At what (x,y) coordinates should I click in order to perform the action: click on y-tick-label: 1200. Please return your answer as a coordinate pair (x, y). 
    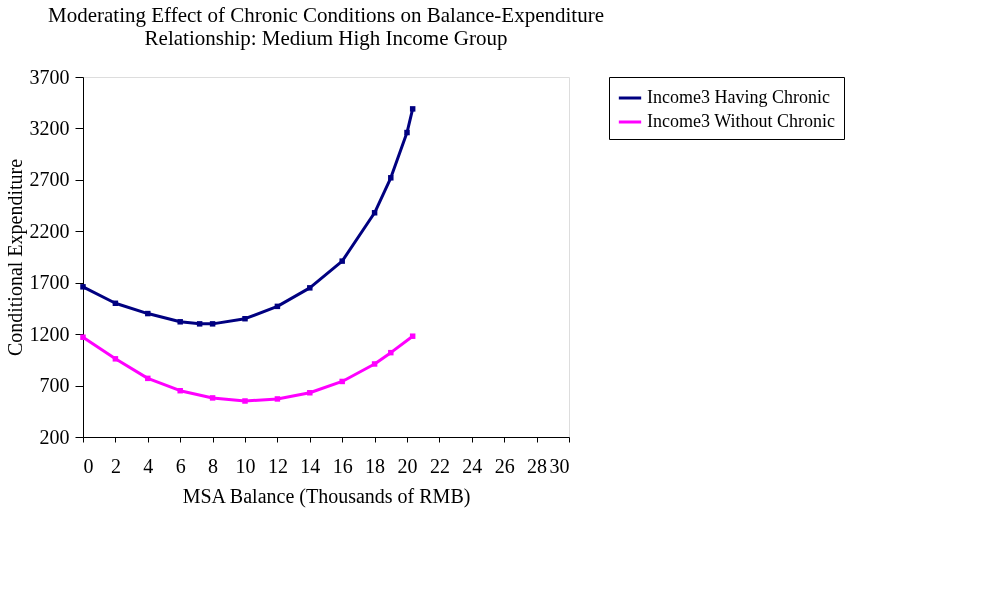
    Looking at the image, I should click on (49, 333).